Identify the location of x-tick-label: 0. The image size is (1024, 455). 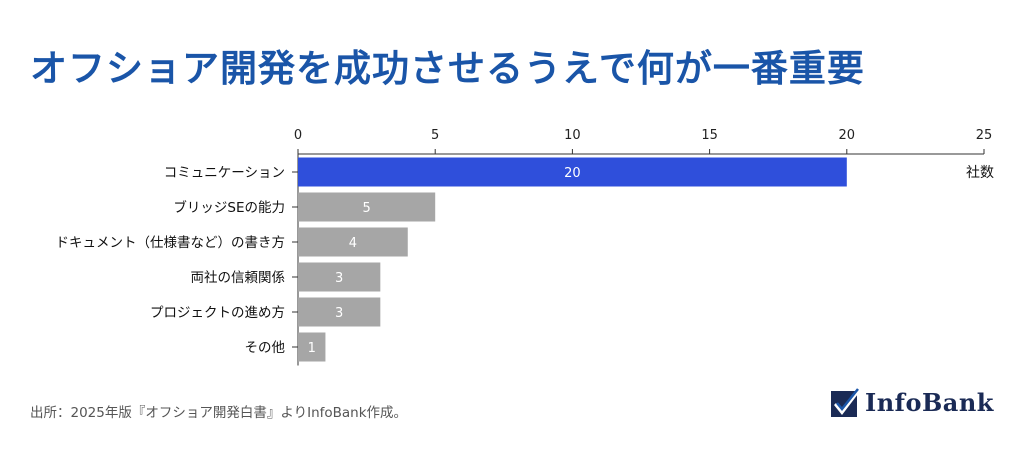
(298, 135).